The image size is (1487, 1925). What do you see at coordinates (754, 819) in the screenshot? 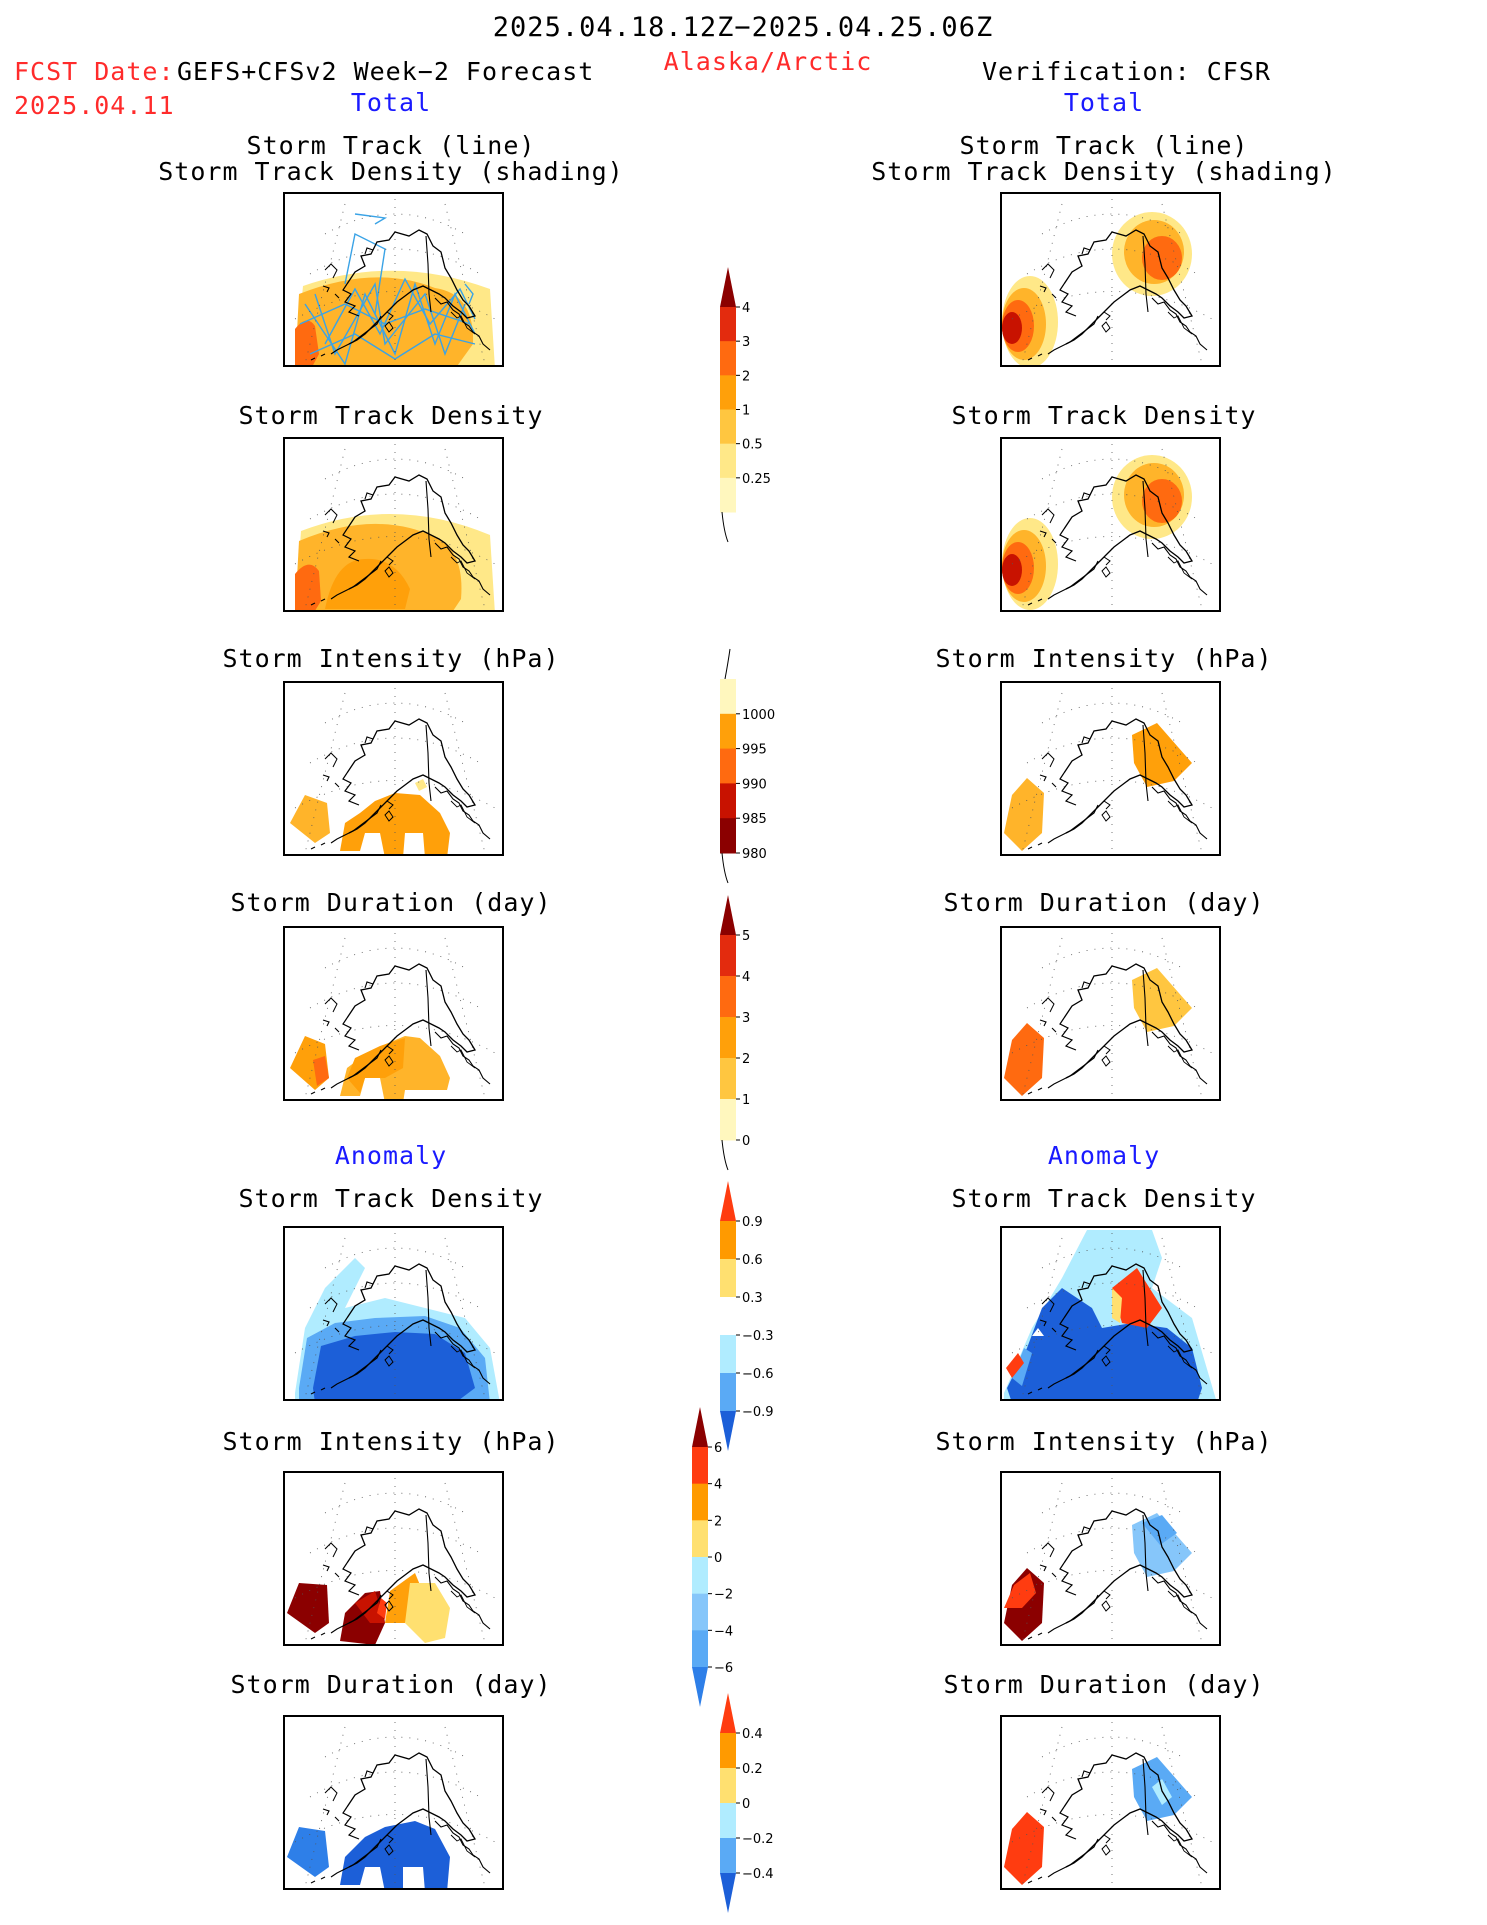
I see `colorbar-label: 985` at bounding box center [754, 819].